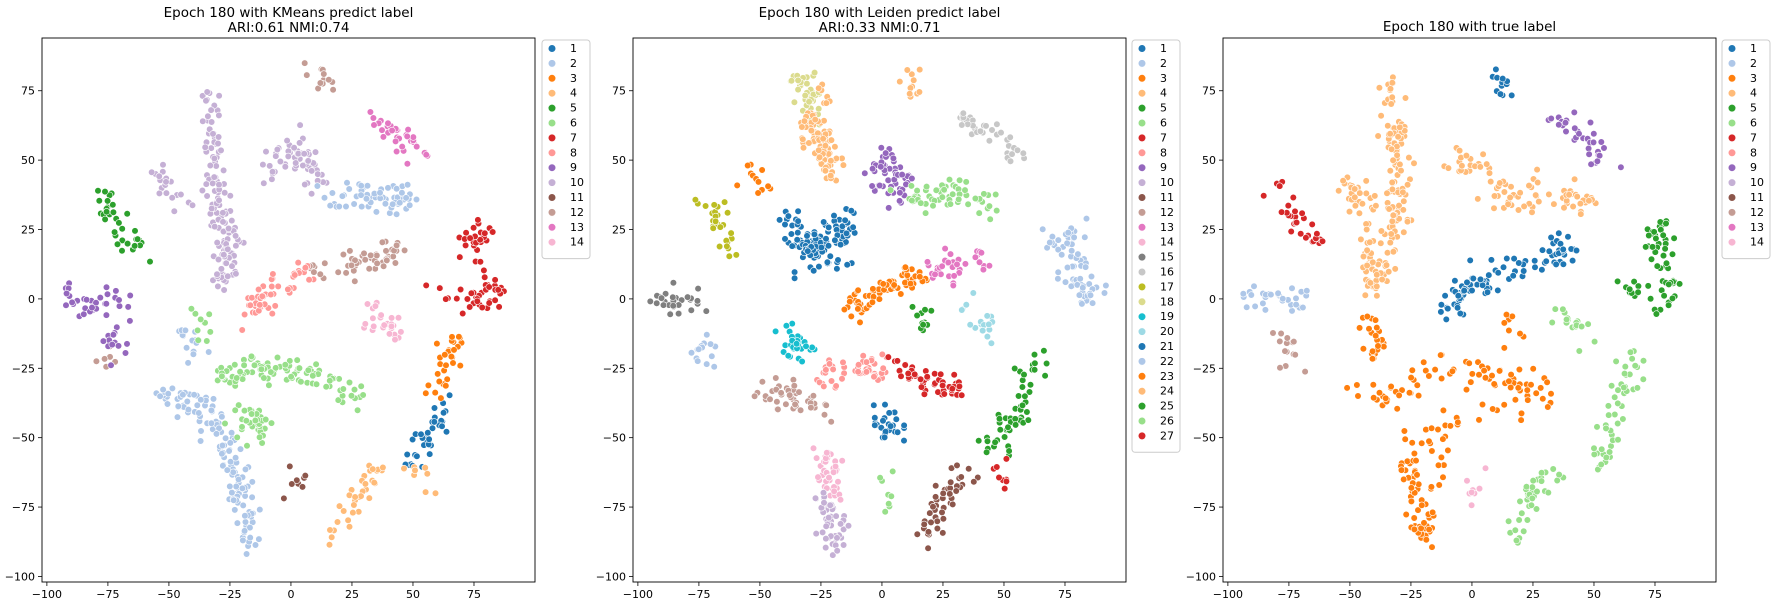 Image resolution: width=1776 pixels, height=606 pixels. What do you see at coordinates (880, 28) in the screenshot?
I see `chart-subtitle: ARI:0.33 NMI:0.71` at bounding box center [880, 28].